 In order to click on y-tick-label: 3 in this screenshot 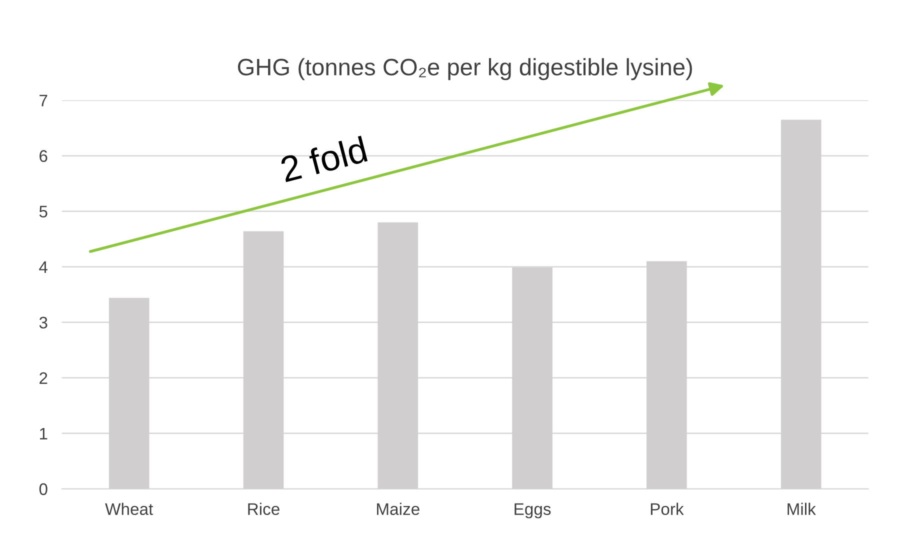, I will do `click(43, 322)`.